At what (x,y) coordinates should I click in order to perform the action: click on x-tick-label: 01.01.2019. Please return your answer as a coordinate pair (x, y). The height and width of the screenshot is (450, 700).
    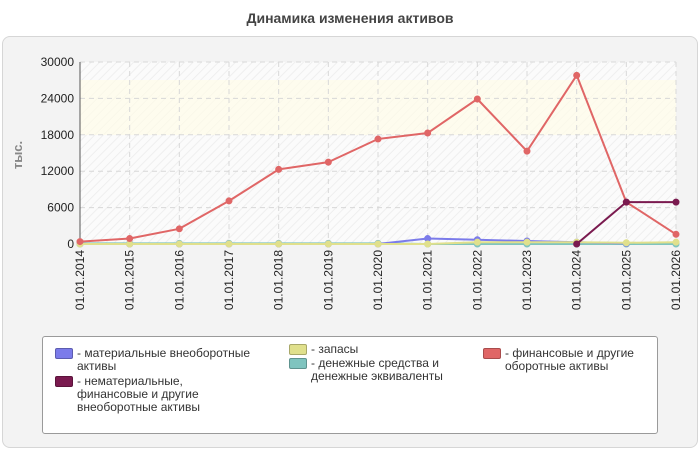
    Looking at the image, I should click on (328, 280).